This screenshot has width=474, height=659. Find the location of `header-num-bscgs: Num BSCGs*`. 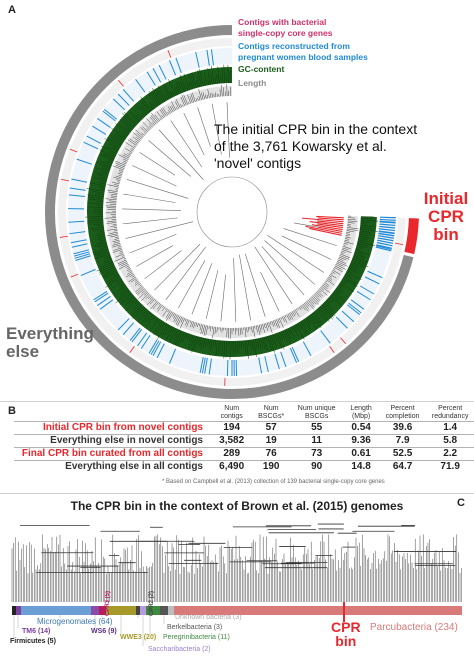

header-num-bscgs: Num BSCGs* is located at coordinates (271, 413).